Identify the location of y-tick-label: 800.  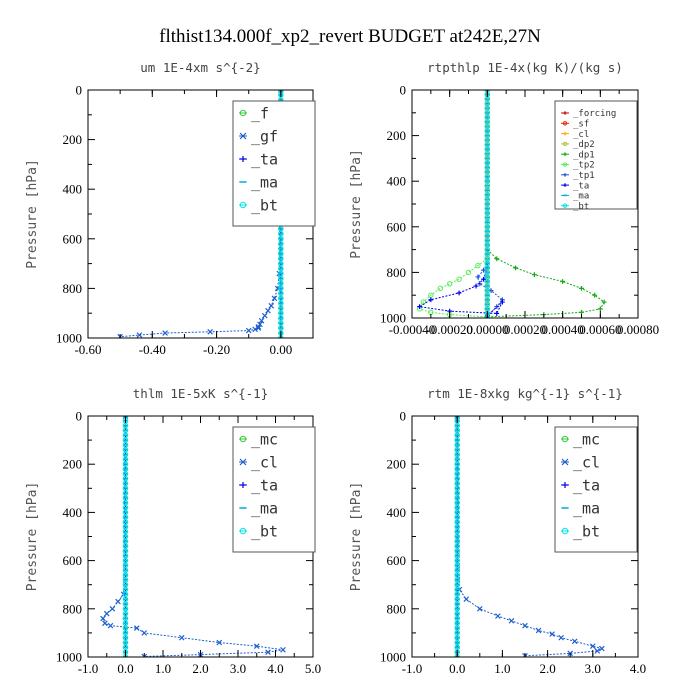
(397, 608).